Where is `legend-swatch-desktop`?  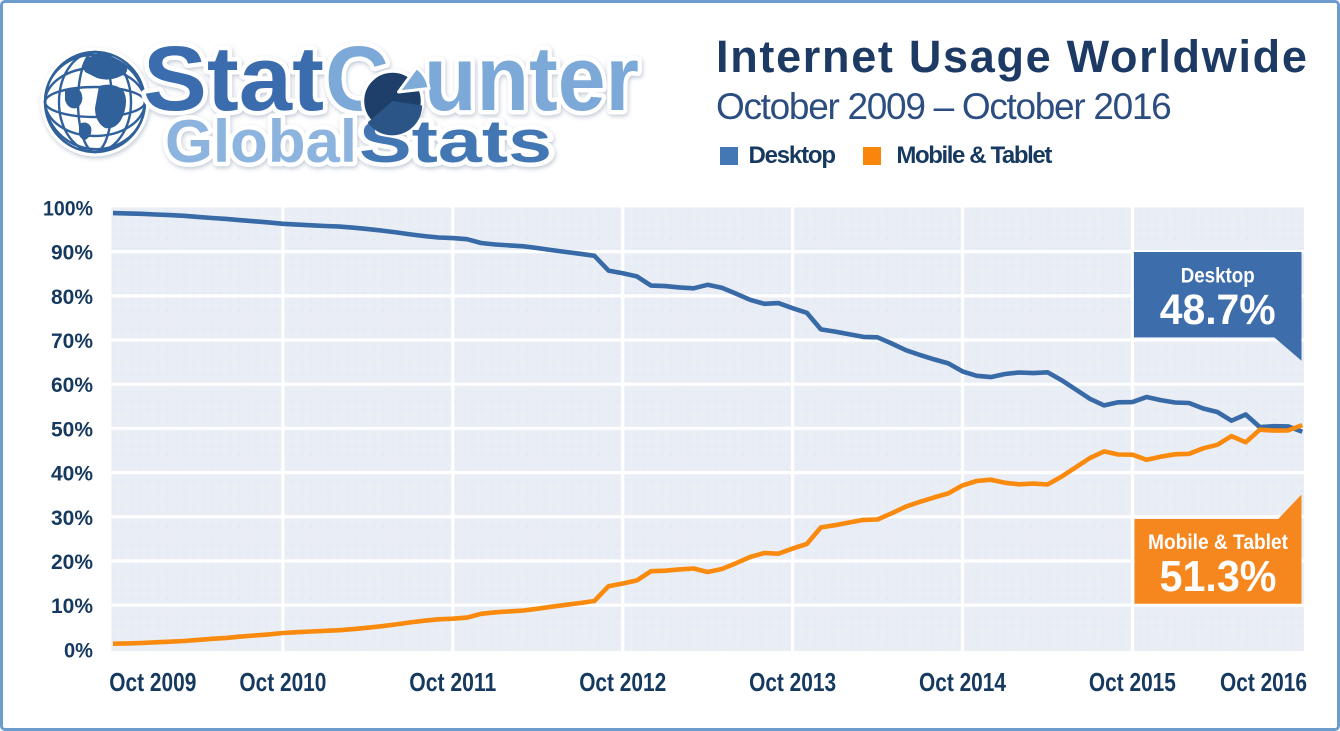
legend-swatch-desktop is located at coordinates (729, 155).